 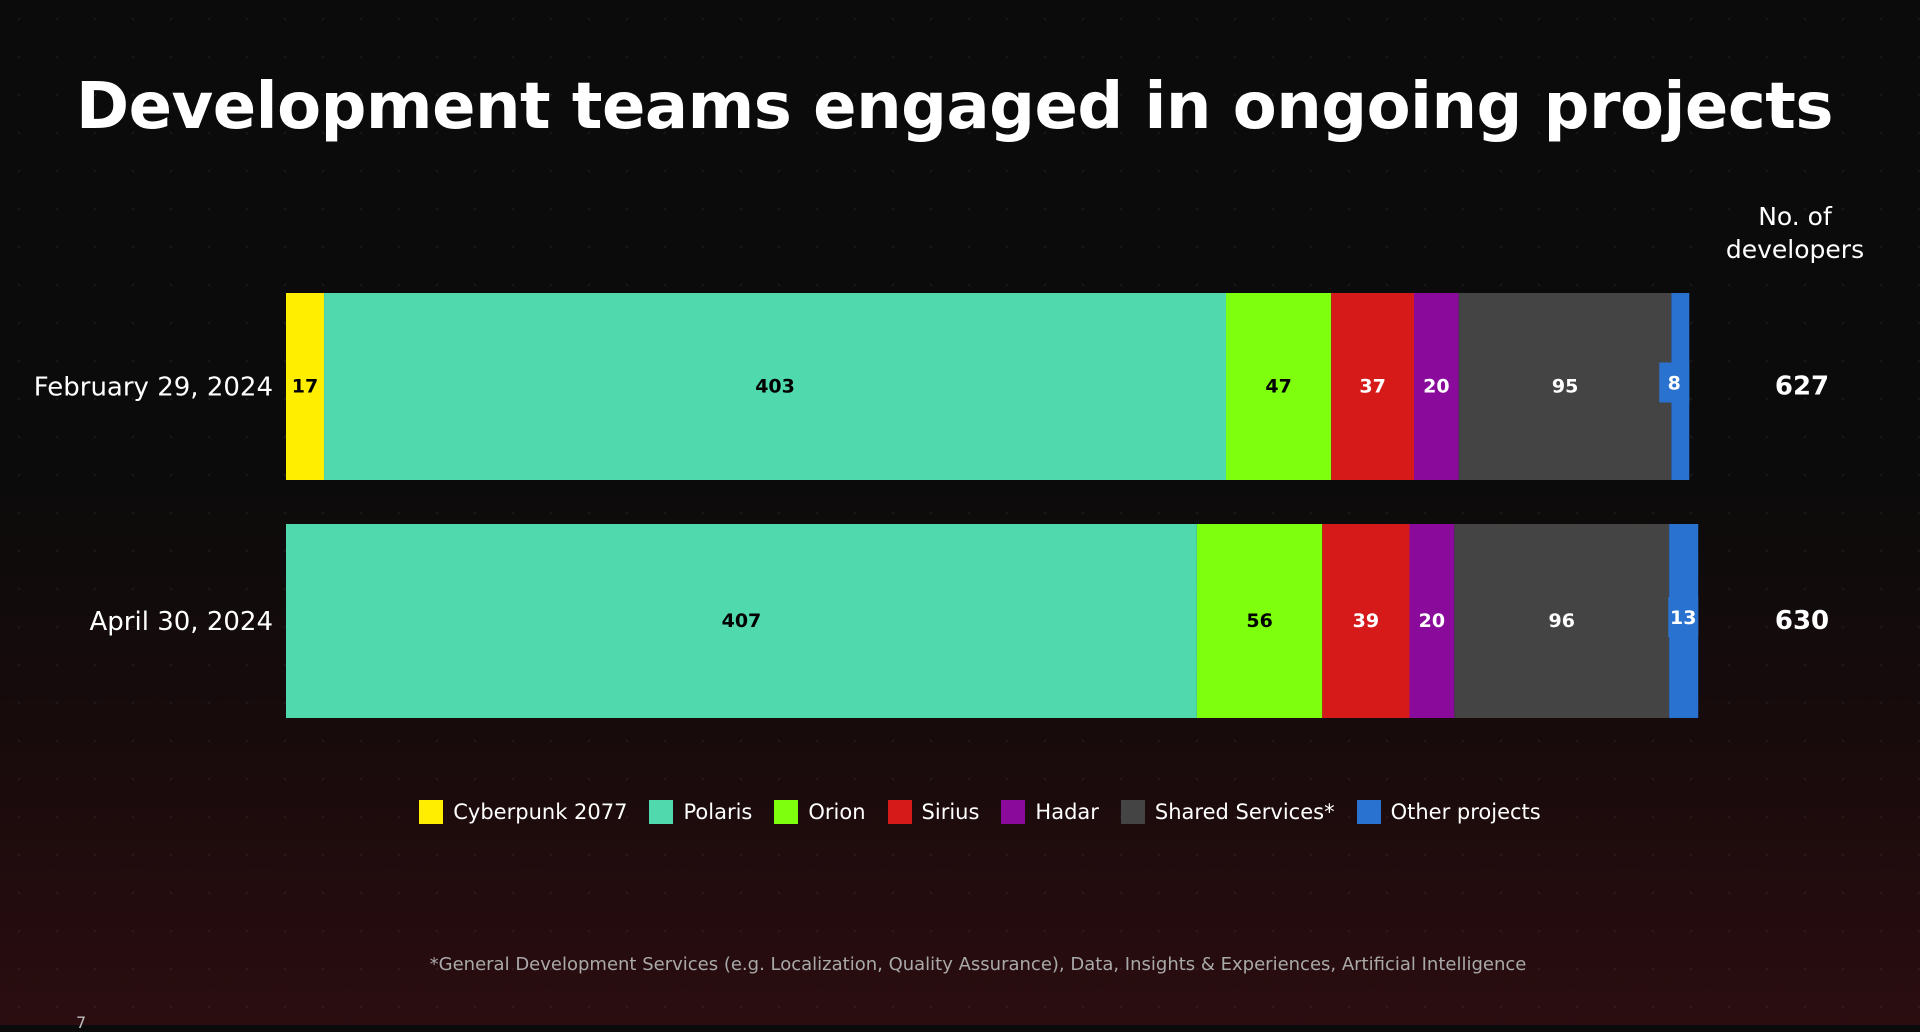 I want to click on page-number: 7, so click(x=81, y=1022).